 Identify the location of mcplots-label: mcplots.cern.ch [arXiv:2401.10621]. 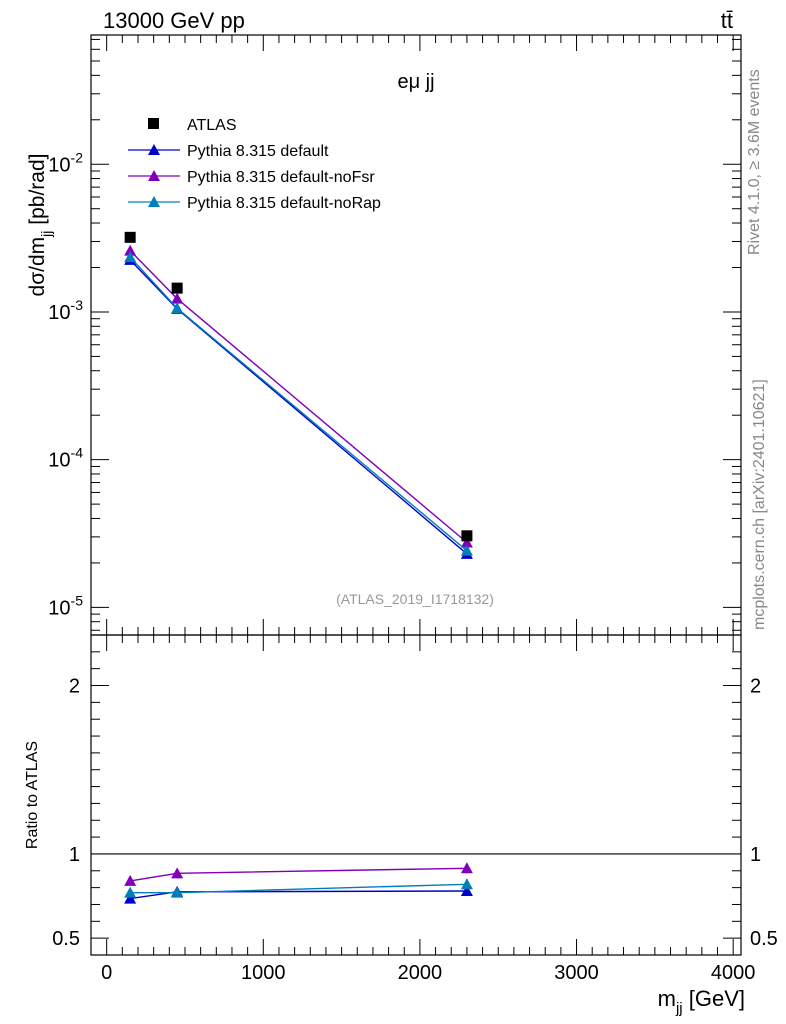
(759, 504).